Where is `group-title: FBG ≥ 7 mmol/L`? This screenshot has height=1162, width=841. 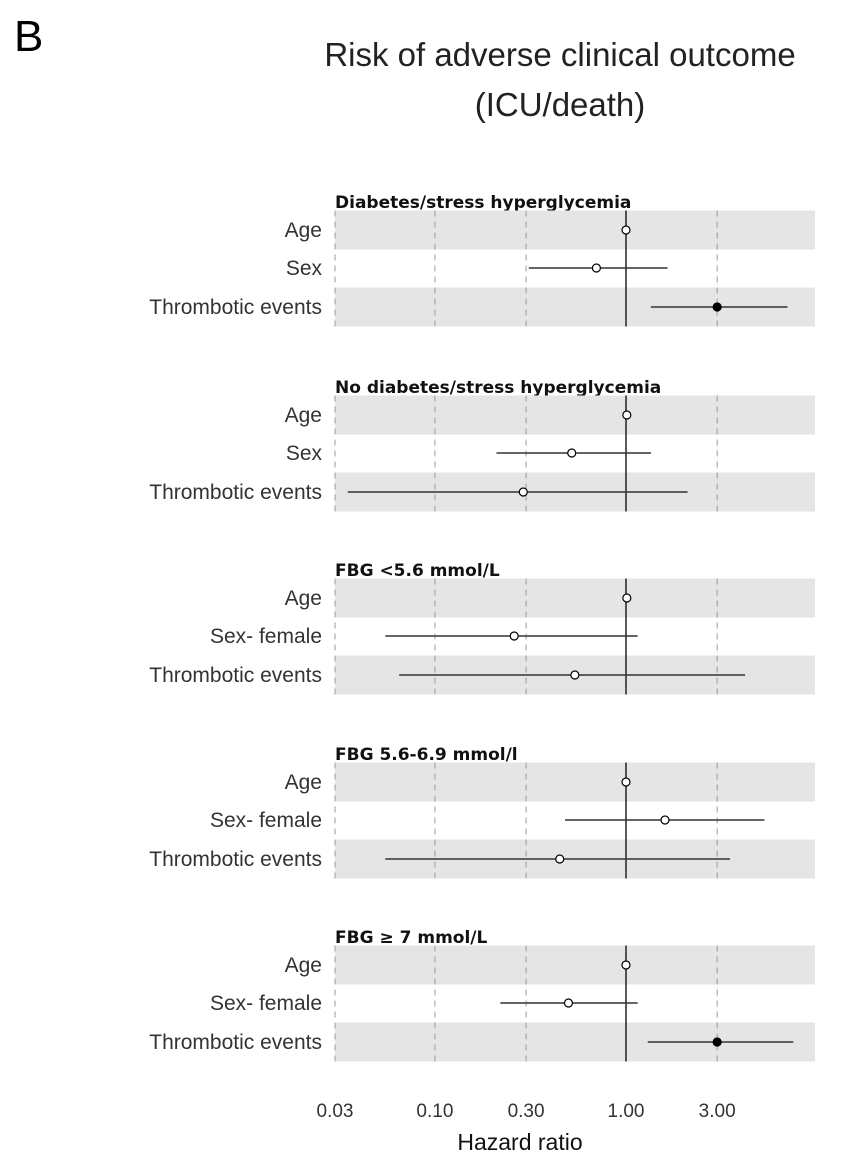 group-title: FBG ≥ 7 mmol/L is located at coordinates (411, 938).